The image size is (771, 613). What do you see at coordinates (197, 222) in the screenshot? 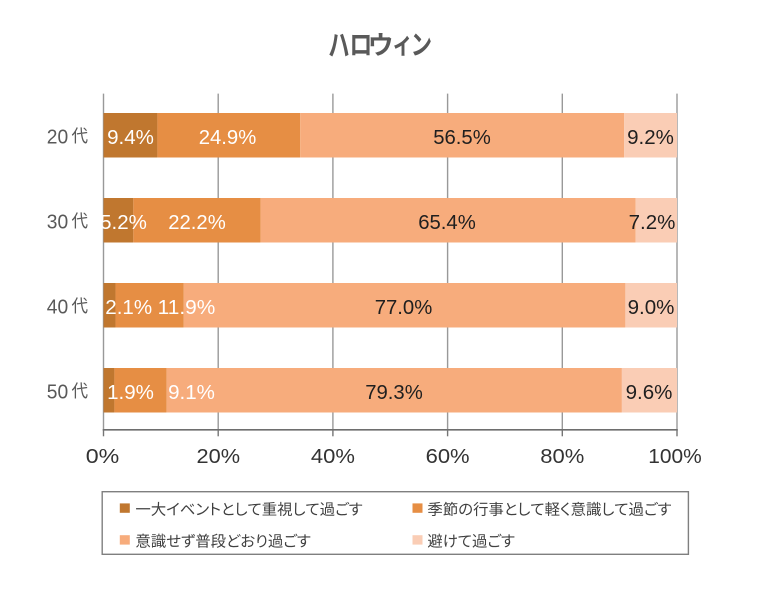
I see `svg-text: 22.2%` at bounding box center [197, 222].